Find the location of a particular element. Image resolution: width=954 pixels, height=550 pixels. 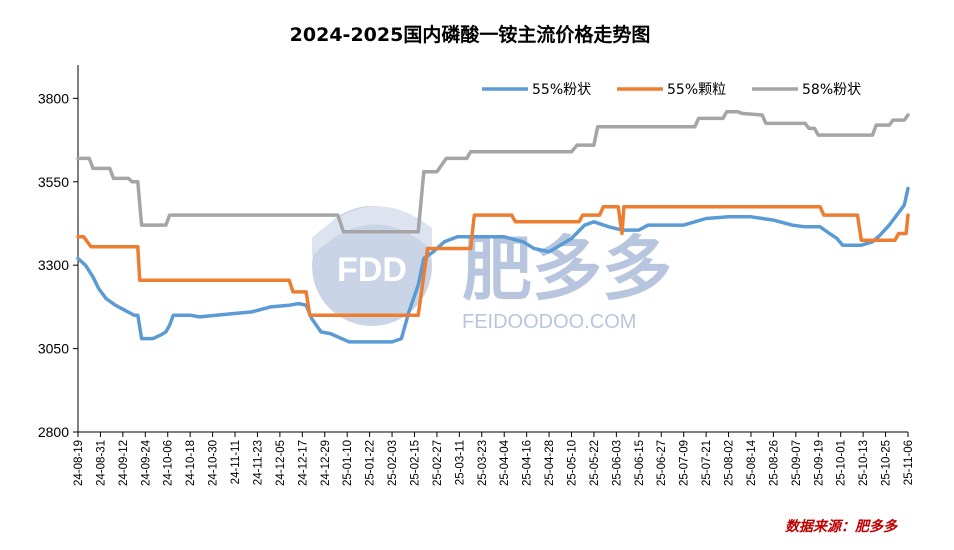

x-tick-label: 25-06-03 is located at coordinates (617, 463).